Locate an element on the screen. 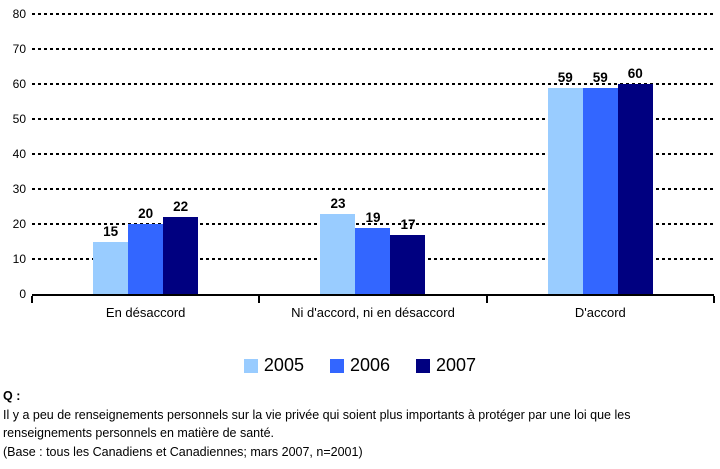  bar-2005-1: 15 is located at coordinates (111, 259).